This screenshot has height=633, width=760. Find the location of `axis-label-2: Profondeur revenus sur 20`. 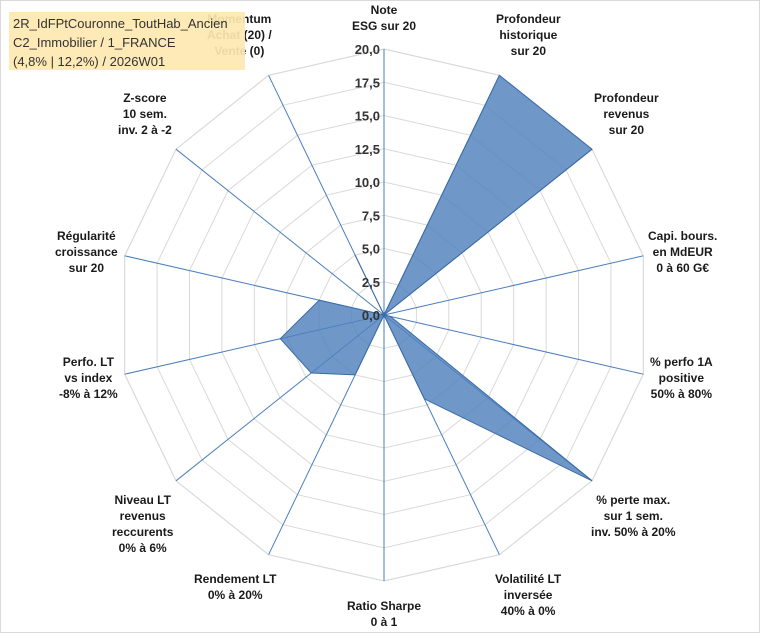

axis-label-2: Profondeur revenus sur 20 is located at coordinates (626, 114).